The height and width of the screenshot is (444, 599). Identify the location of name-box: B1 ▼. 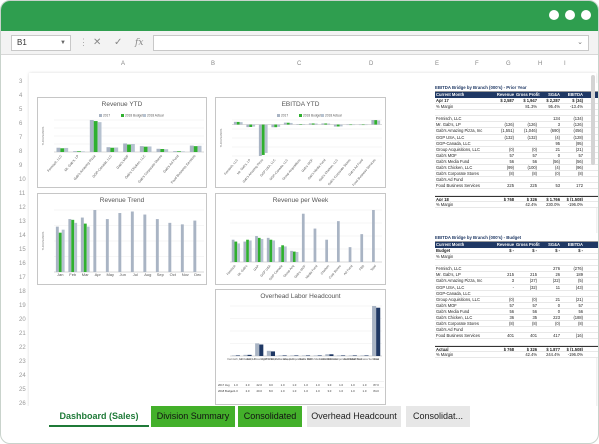
(41, 43).